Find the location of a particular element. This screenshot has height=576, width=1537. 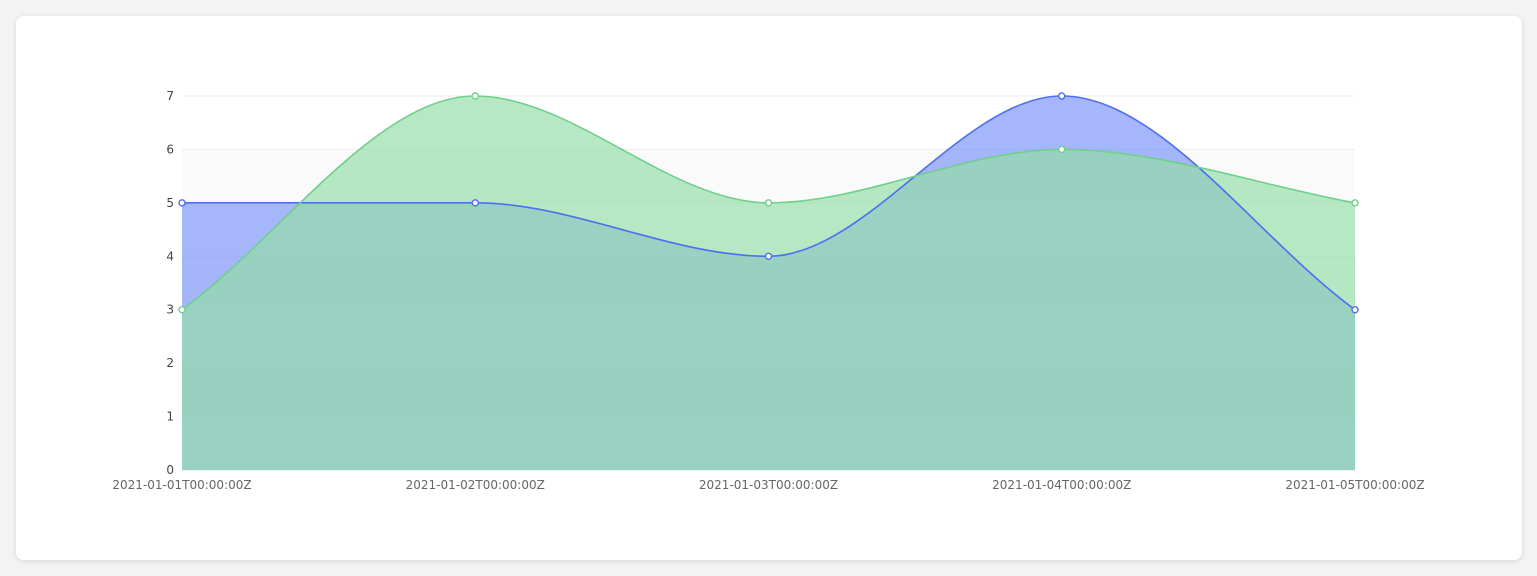

x-tick-label: 2021-01-03T00:00:00Z is located at coordinates (768, 485).